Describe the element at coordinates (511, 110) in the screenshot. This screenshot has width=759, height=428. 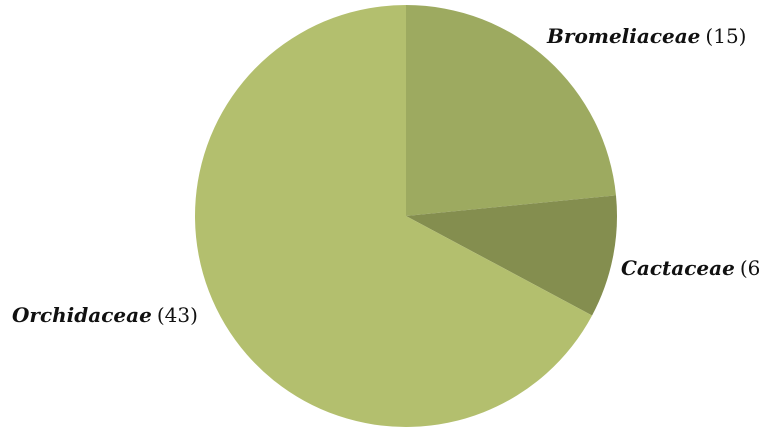
I see `pie-slice-bromeliaceae` at that location.